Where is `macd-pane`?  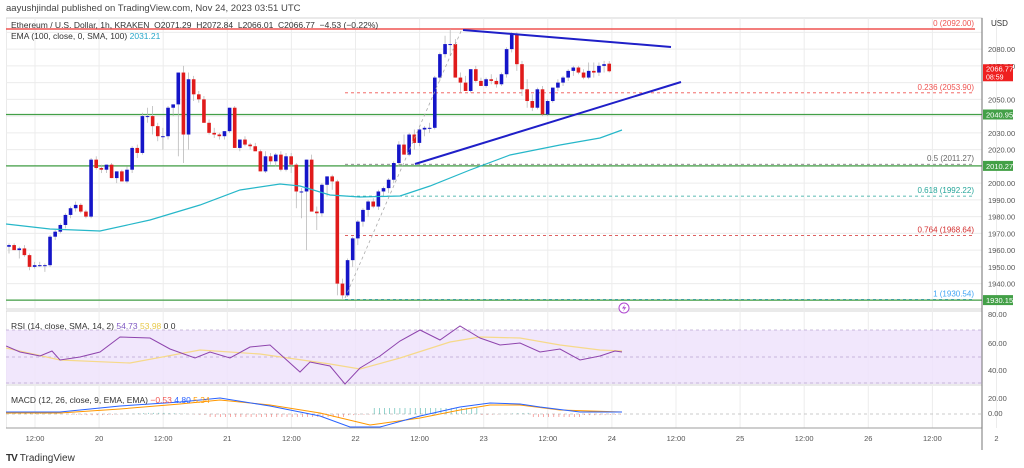
macd-pane is located at coordinates (494, 406).